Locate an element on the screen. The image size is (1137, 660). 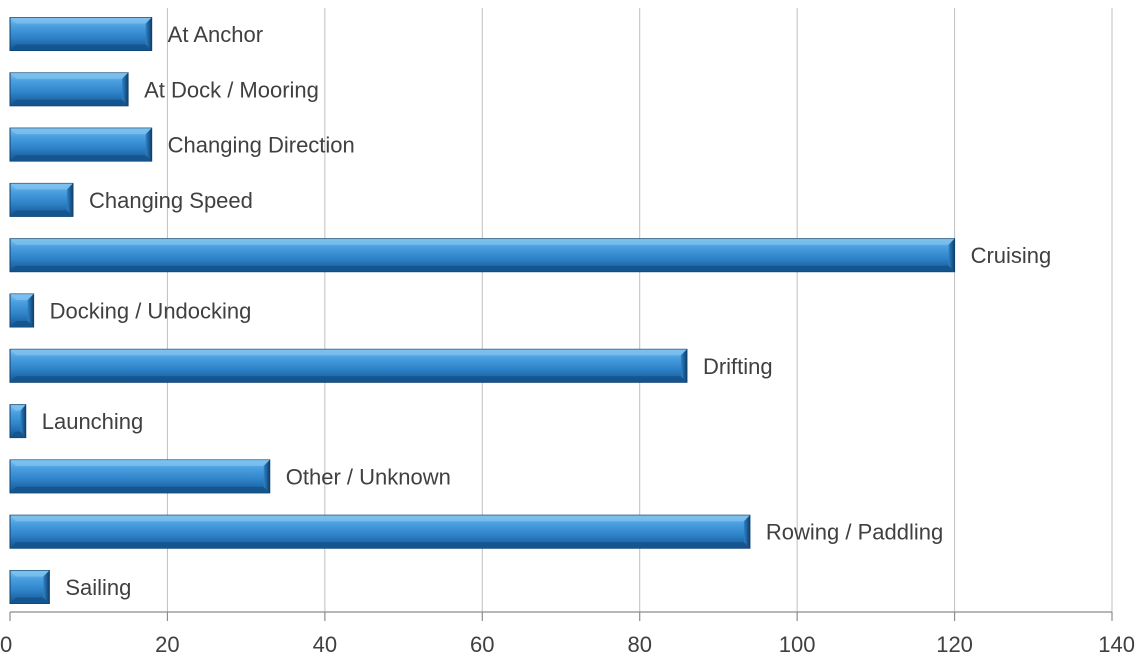
bar-launching is located at coordinates (18, 421).